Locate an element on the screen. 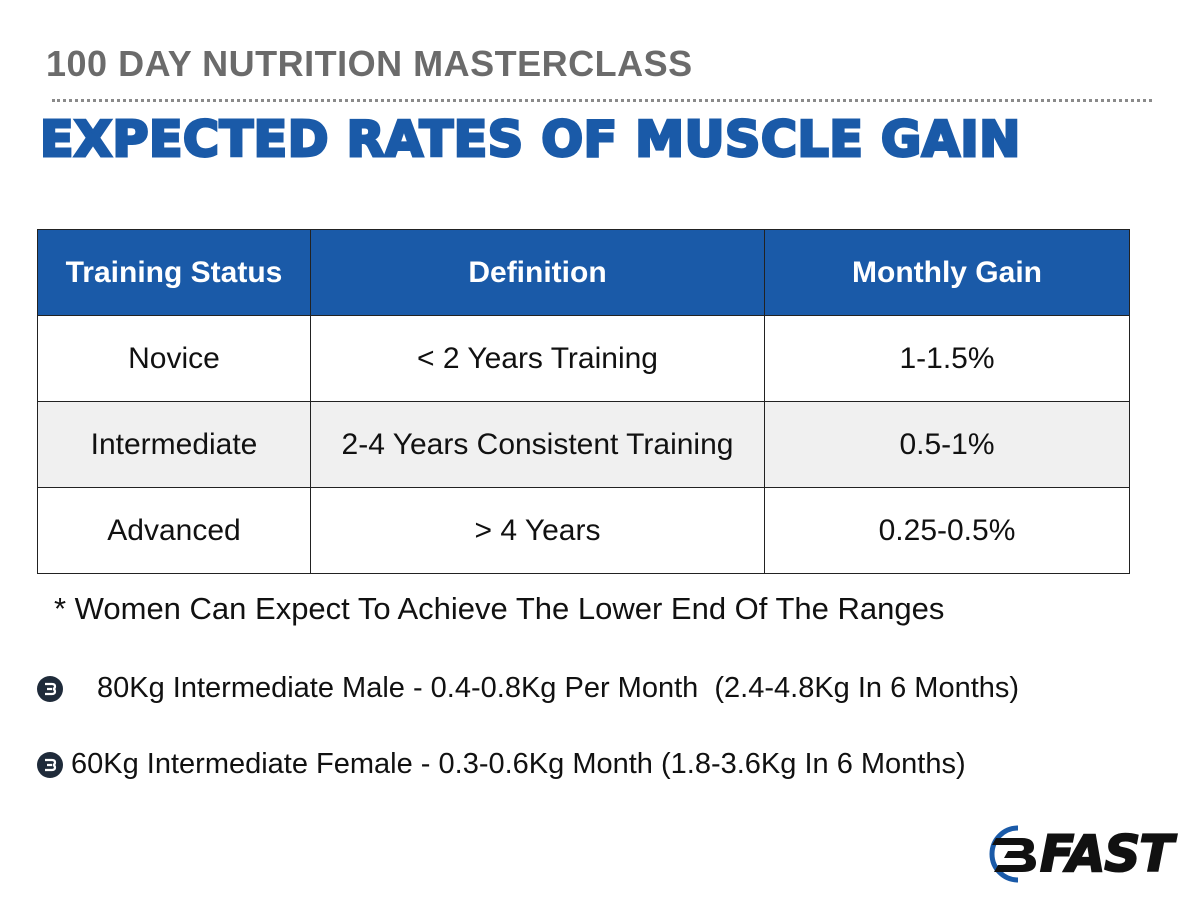  bfast-logo: FAST is located at coordinates (1079, 854).